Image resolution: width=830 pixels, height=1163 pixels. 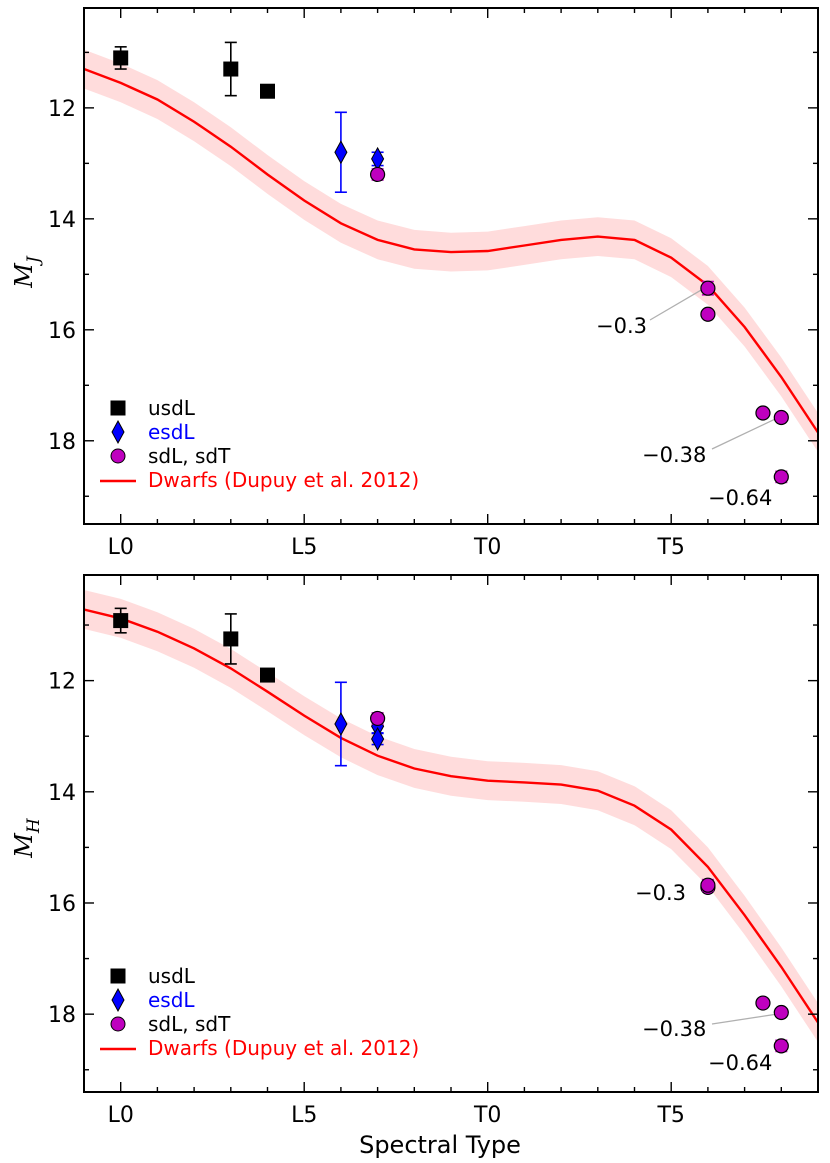 What do you see at coordinates (440, 1145) in the screenshot?
I see `x-axis-label: Spectral Type` at bounding box center [440, 1145].